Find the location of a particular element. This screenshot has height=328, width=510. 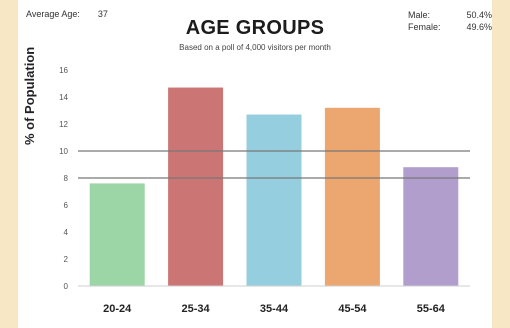

y-tick-label: 10 is located at coordinates (63, 151).